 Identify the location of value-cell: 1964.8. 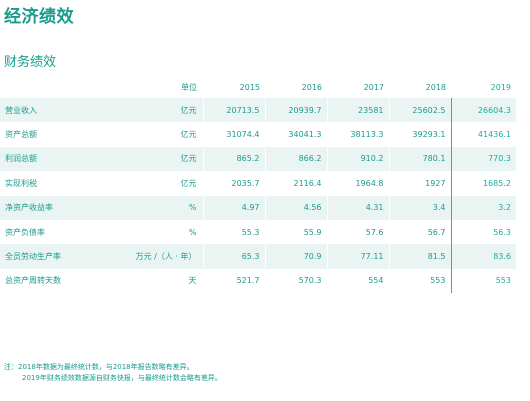
(357, 183).